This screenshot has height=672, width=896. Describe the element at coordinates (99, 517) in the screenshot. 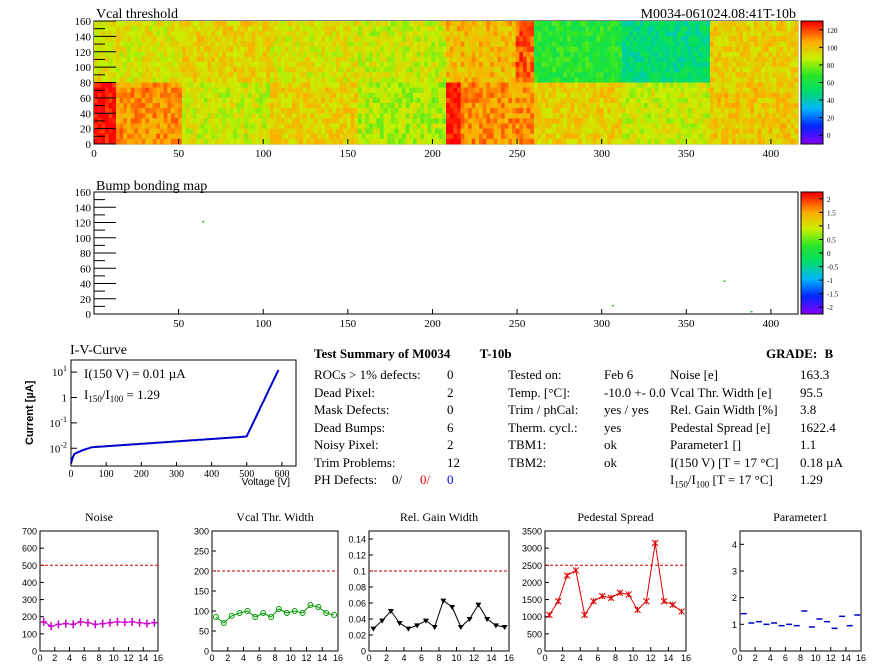

I see `small-chart-title: Noise` at that location.